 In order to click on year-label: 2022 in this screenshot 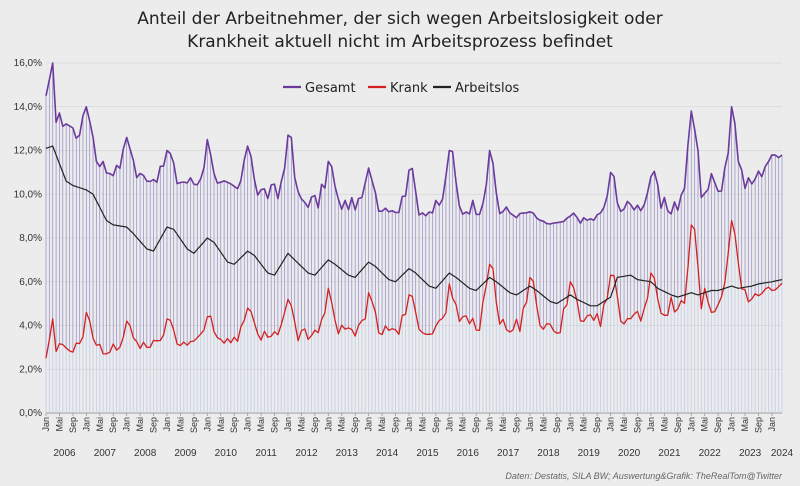, I will do `click(710, 453)`.